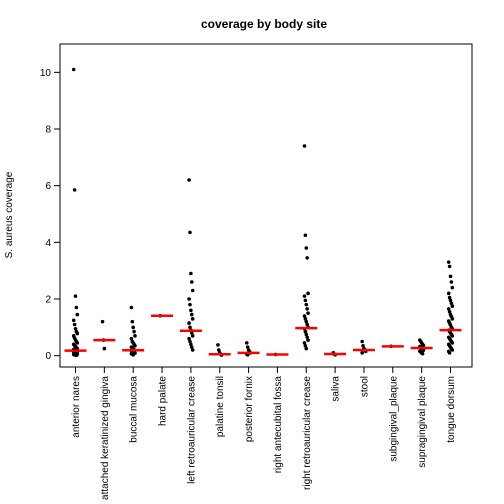  Describe the element at coordinates (451, 409) in the screenshot. I see `x-tick-label: tongue dorsum` at that location.